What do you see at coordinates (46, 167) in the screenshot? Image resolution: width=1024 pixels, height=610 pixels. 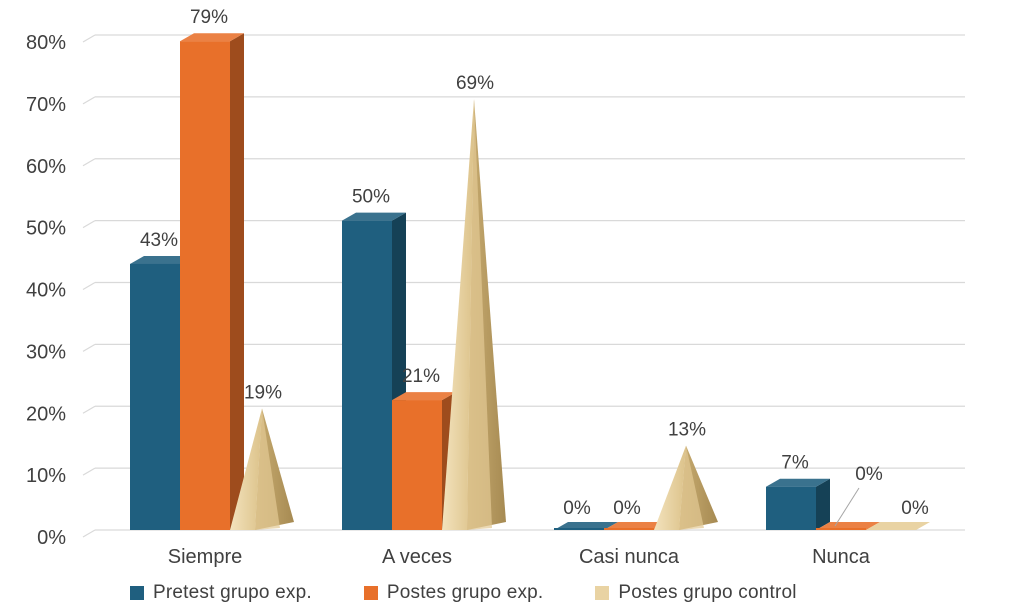 I see `y-tick-label: 60%` at bounding box center [46, 167].